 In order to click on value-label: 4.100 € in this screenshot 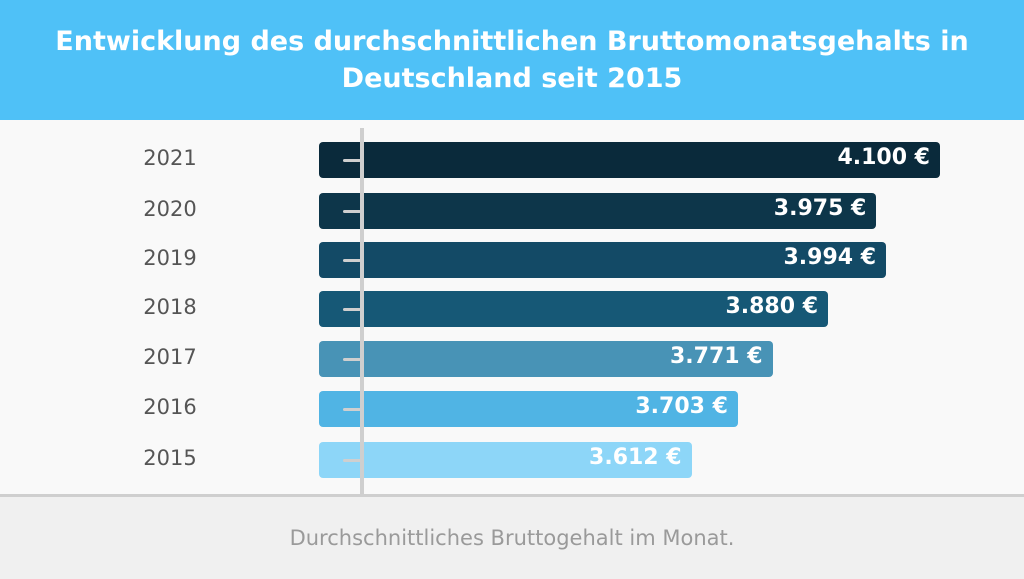, I will do `click(883, 157)`.